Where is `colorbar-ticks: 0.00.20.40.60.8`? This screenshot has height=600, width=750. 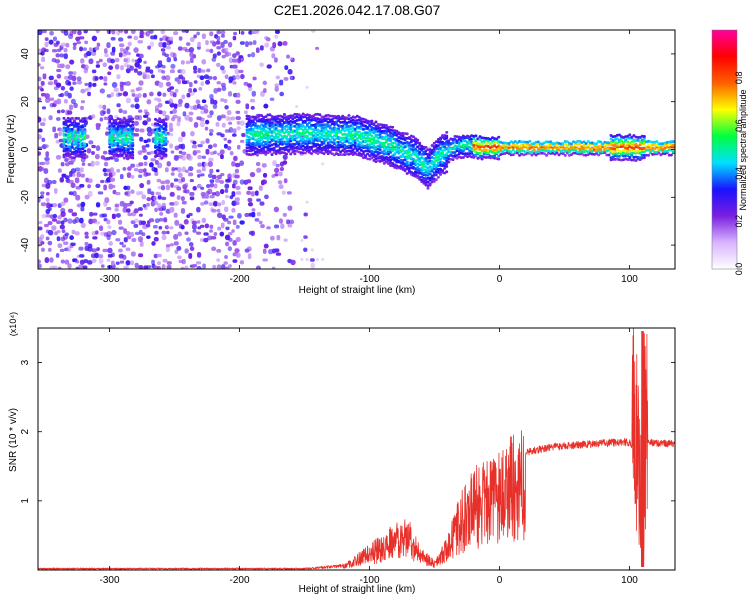 colorbar-ticks: 0.00.20.40.60.8 is located at coordinates (739, 174).